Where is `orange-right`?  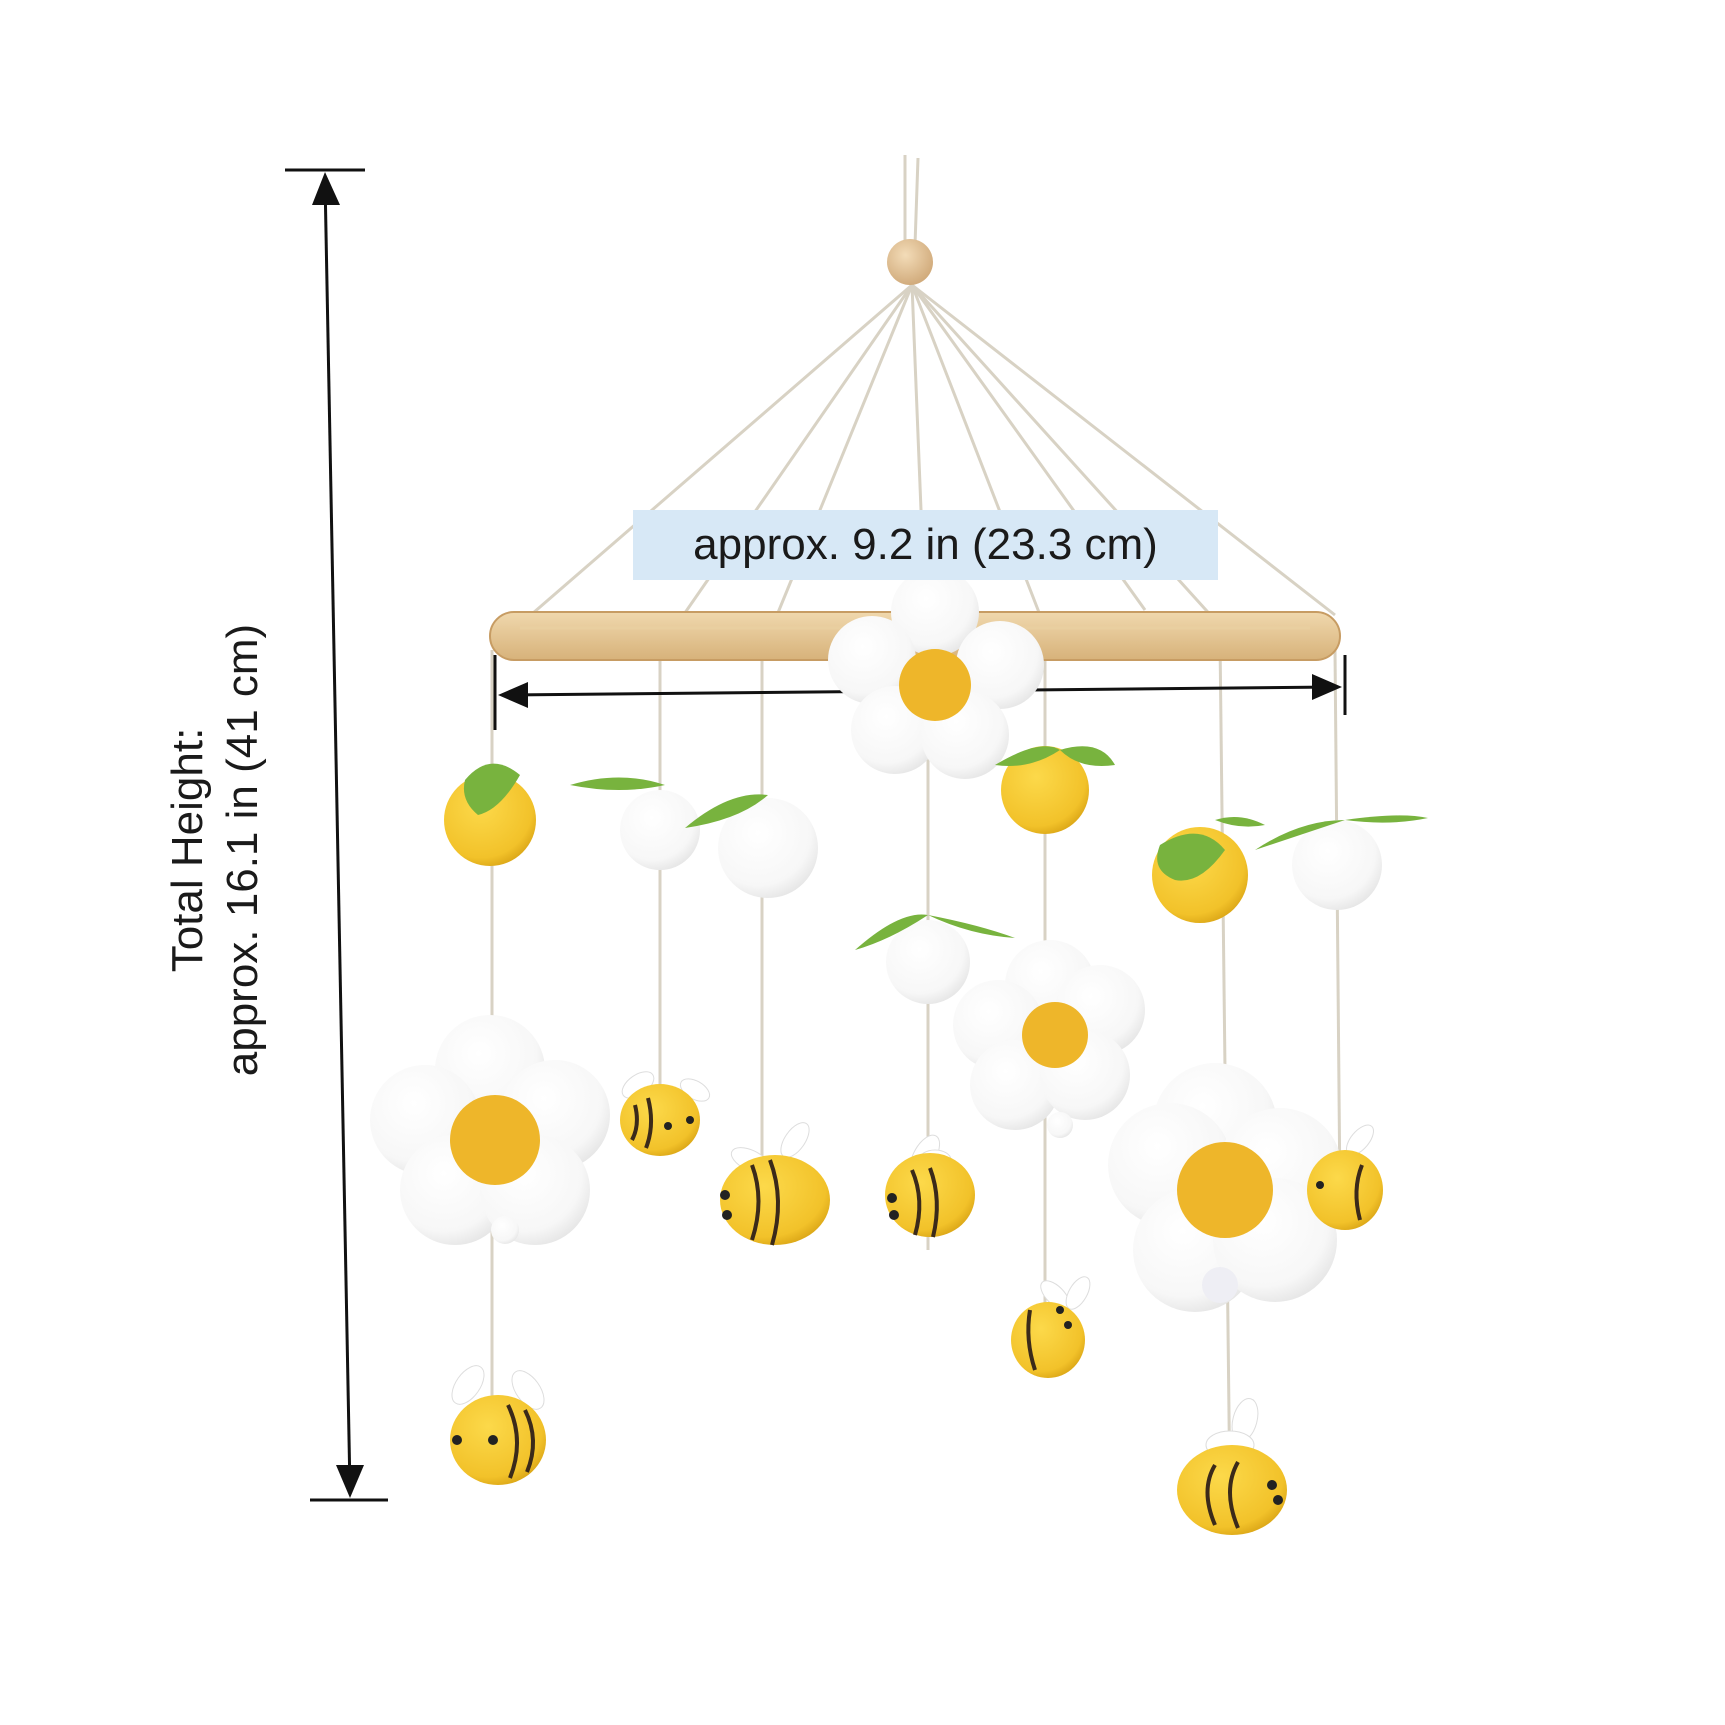
orange-right is located at coordinates (1208, 869).